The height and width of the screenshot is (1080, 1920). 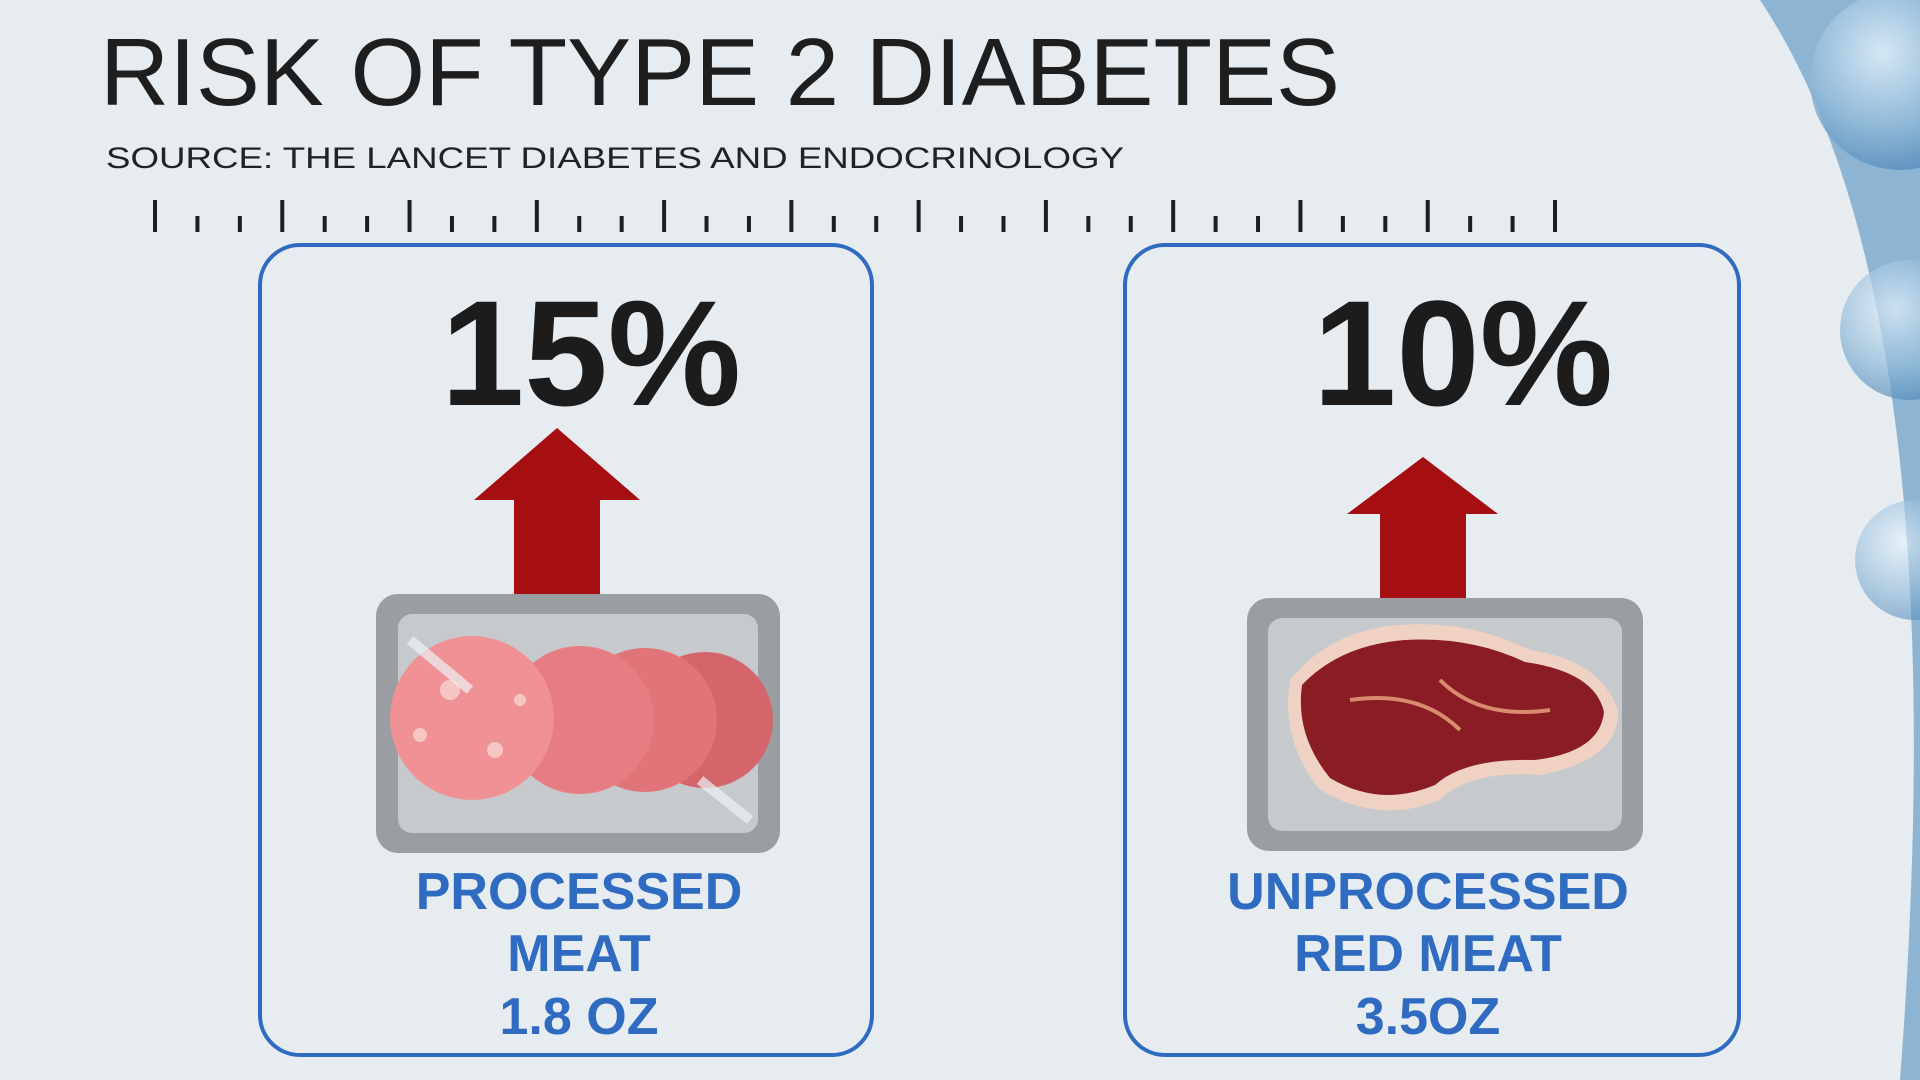 I want to click on percentage: 15%, so click(x=591, y=353).